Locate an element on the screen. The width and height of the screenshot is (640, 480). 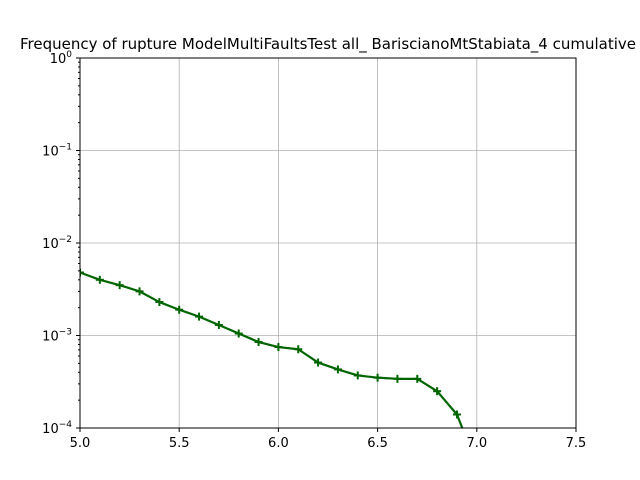
y-tick-label: 10⁻³ is located at coordinates (57, 336).